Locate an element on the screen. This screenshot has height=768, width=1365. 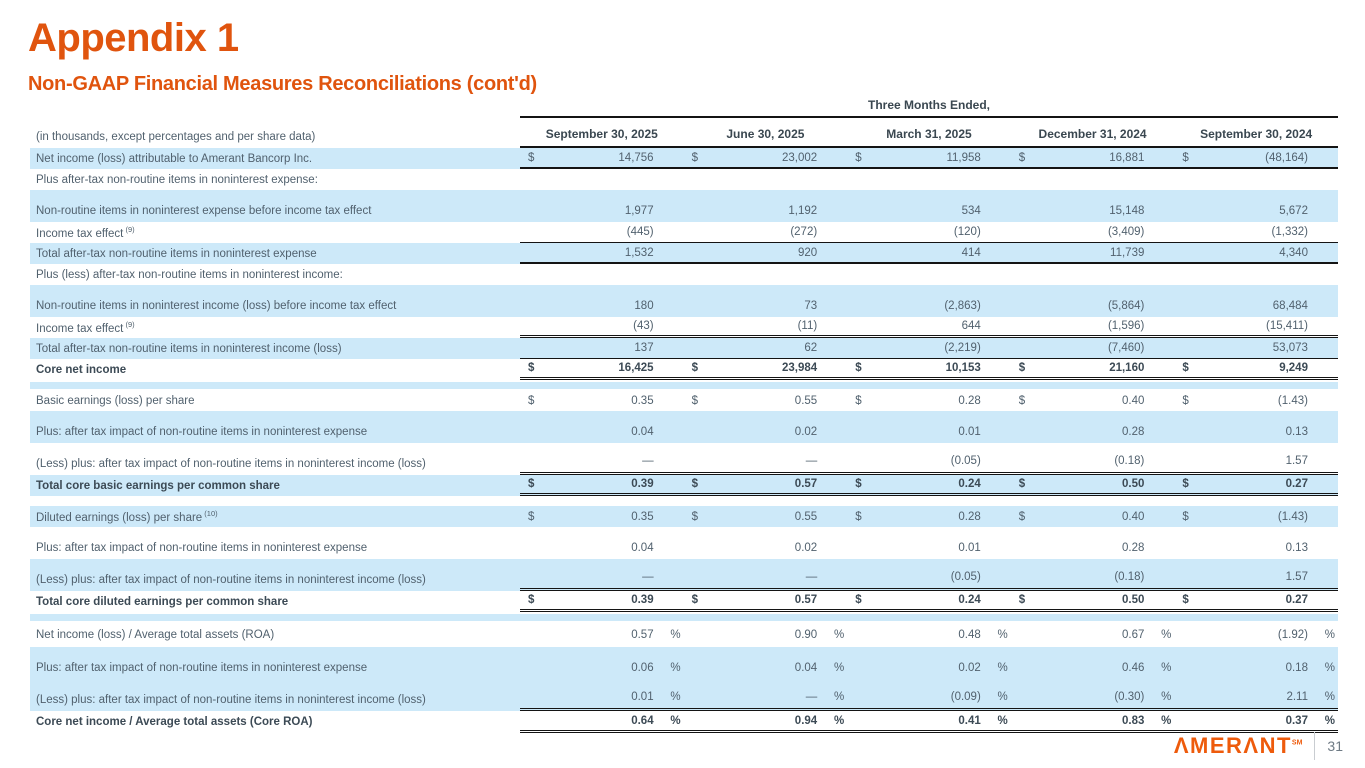
value-cell: $0.40 is located at coordinates (1093, 516).